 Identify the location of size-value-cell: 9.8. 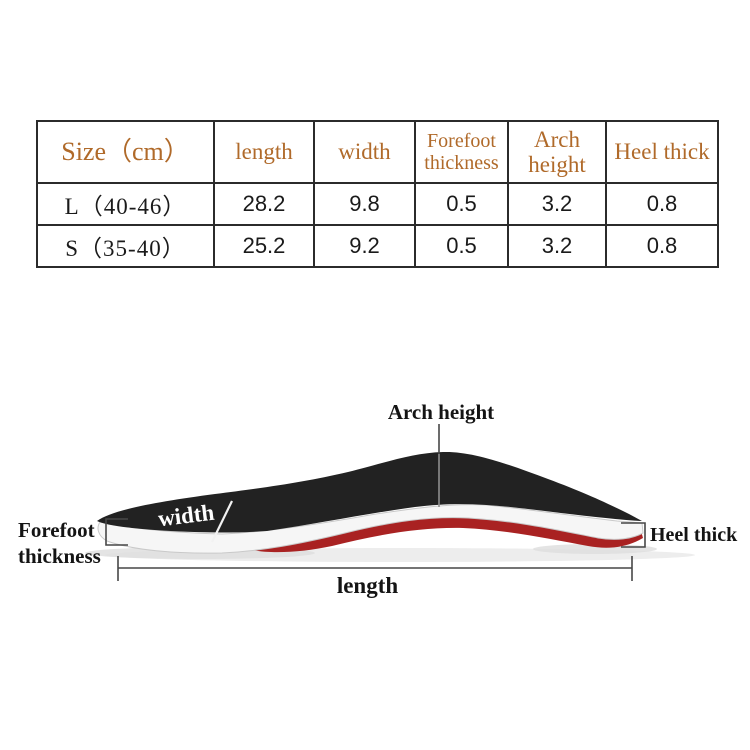
(364, 204).